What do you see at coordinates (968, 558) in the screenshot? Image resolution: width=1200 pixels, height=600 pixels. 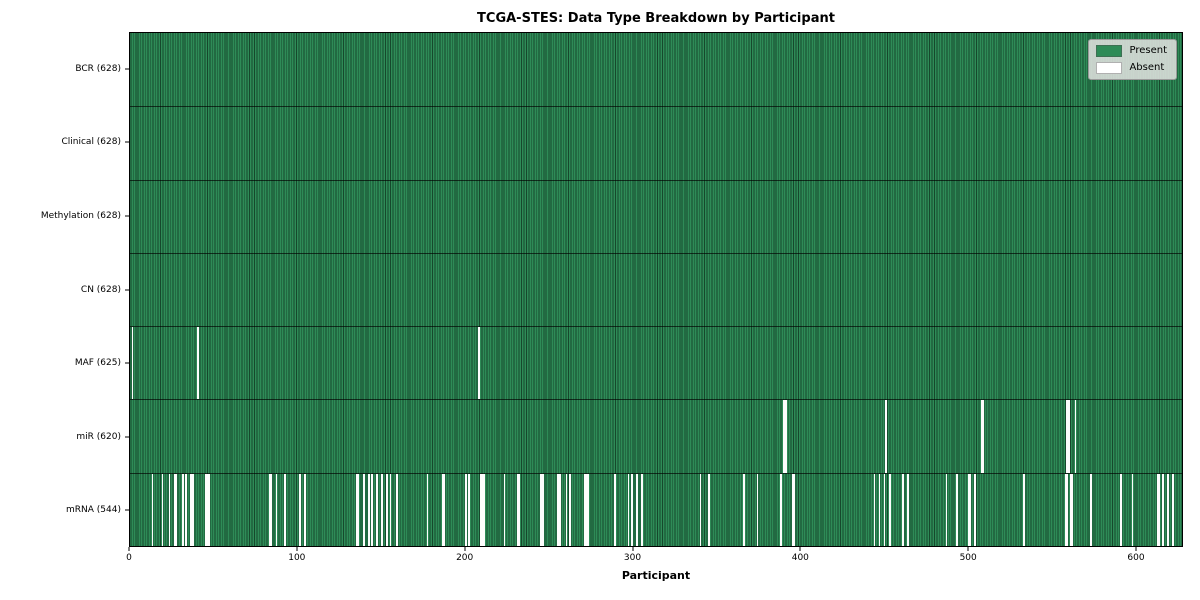 I see `xtick-label-500: 500` at bounding box center [968, 558].